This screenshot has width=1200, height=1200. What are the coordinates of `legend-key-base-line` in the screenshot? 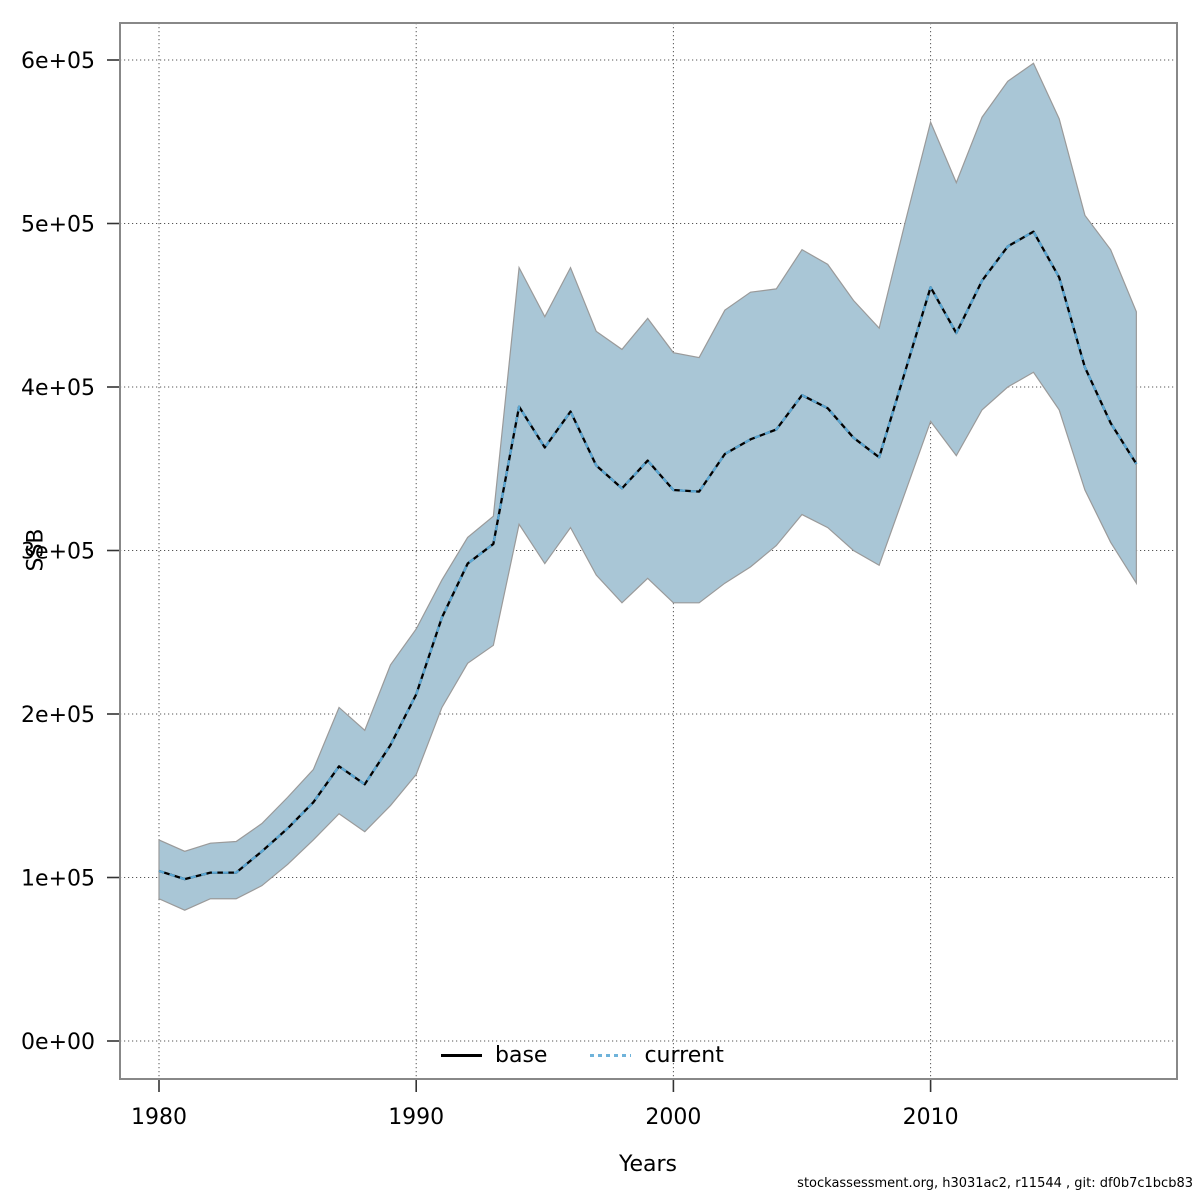 It's located at (461, 1055).